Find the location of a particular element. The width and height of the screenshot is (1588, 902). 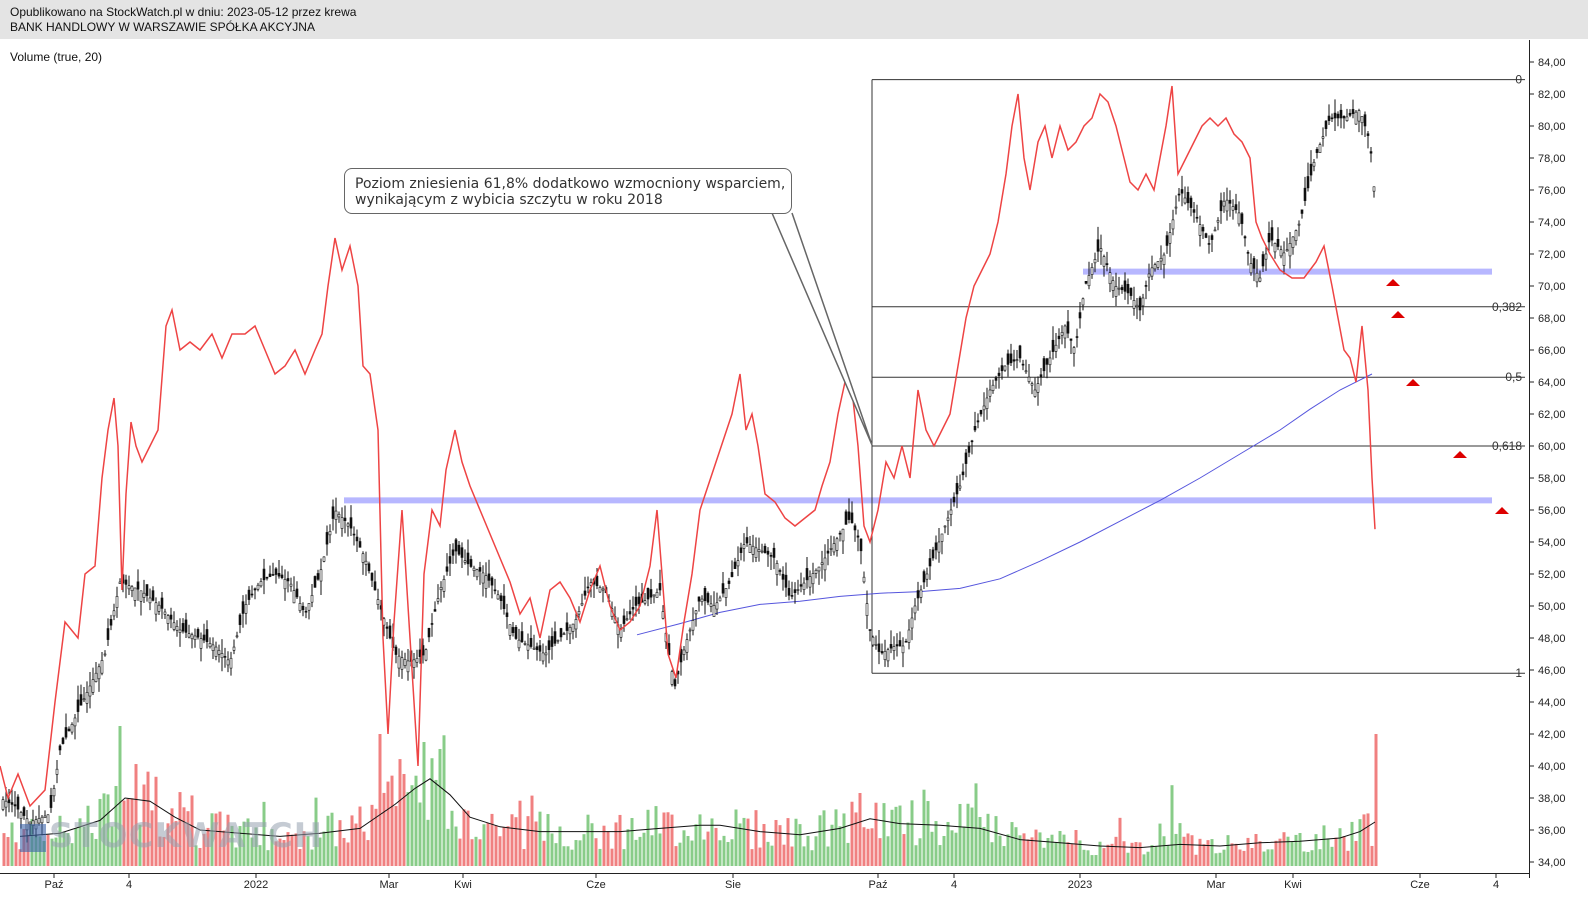

y-tick-label: 38,00 is located at coordinates (1552, 799).